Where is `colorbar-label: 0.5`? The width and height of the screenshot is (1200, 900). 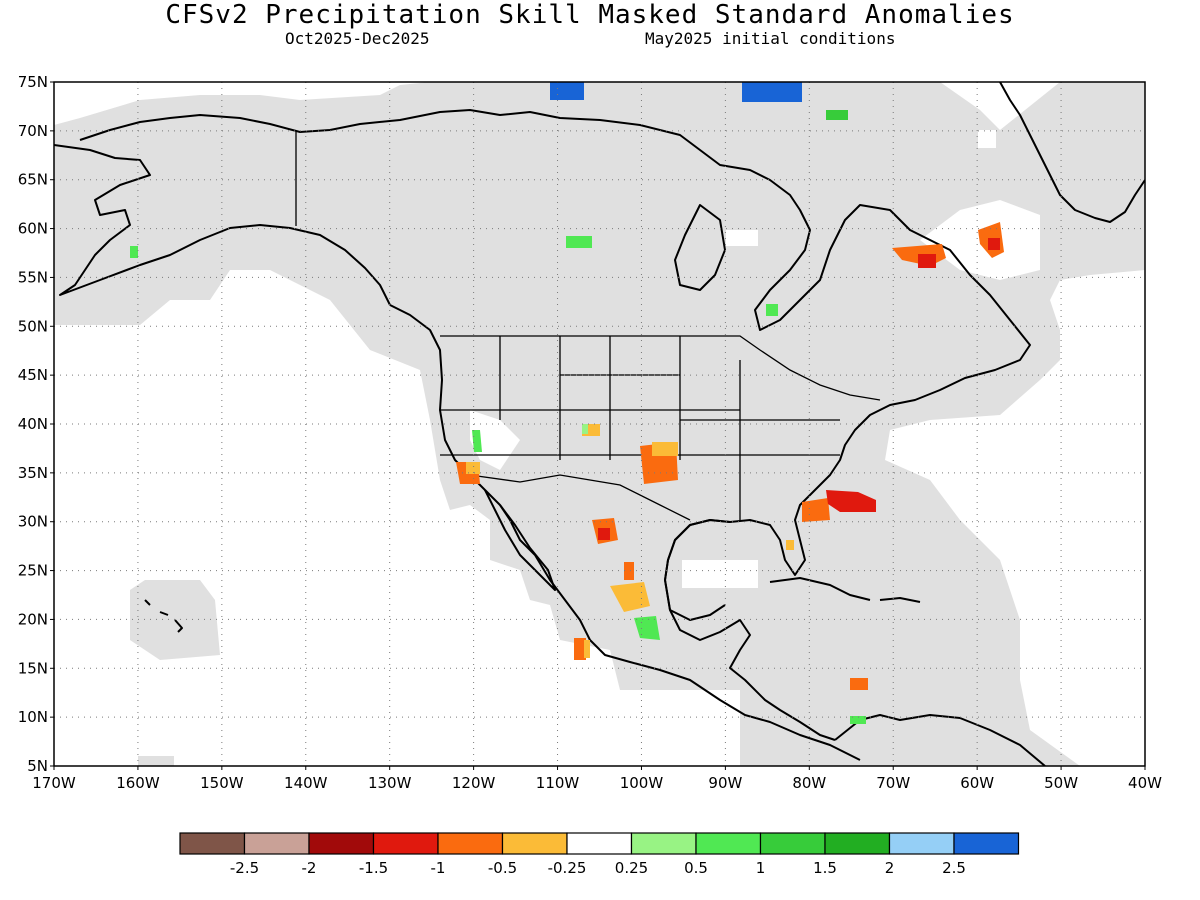
colorbar-label: 0.5 is located at coordinates (696, 868).